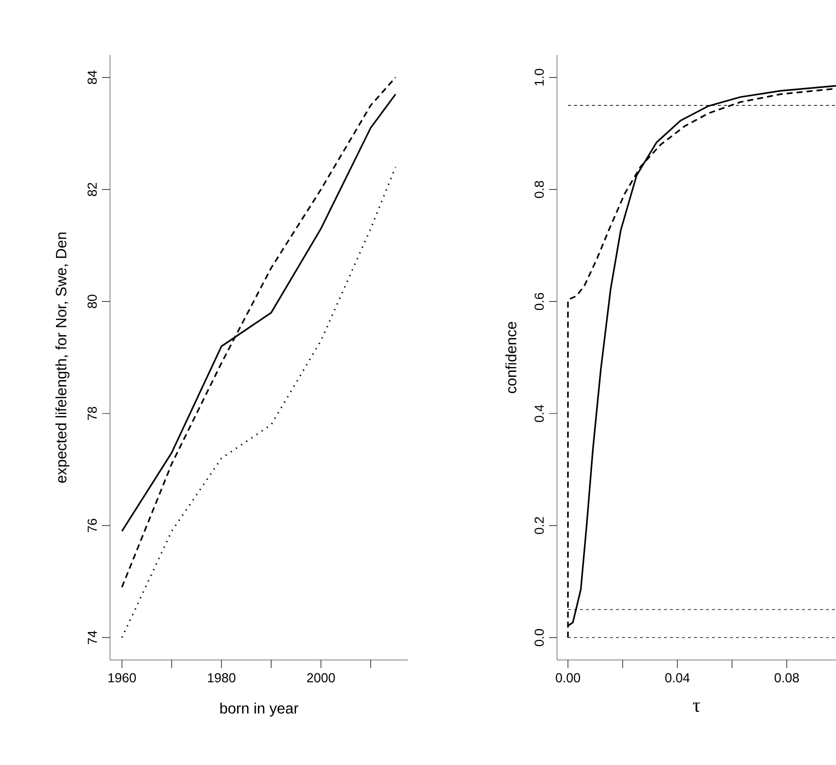 This screenshot has width=836, height=765. I want to click on x-axis-title: born in year, so click(259, 709).